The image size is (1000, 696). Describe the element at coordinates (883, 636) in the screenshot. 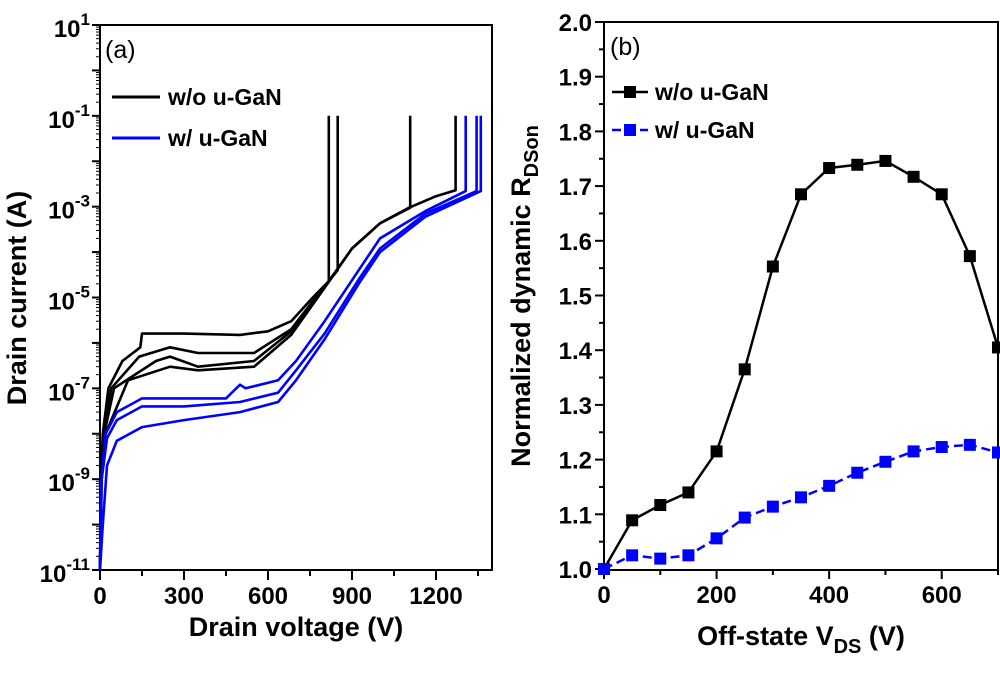

I see `x-axis-title-b-tail: (V)` at that location.